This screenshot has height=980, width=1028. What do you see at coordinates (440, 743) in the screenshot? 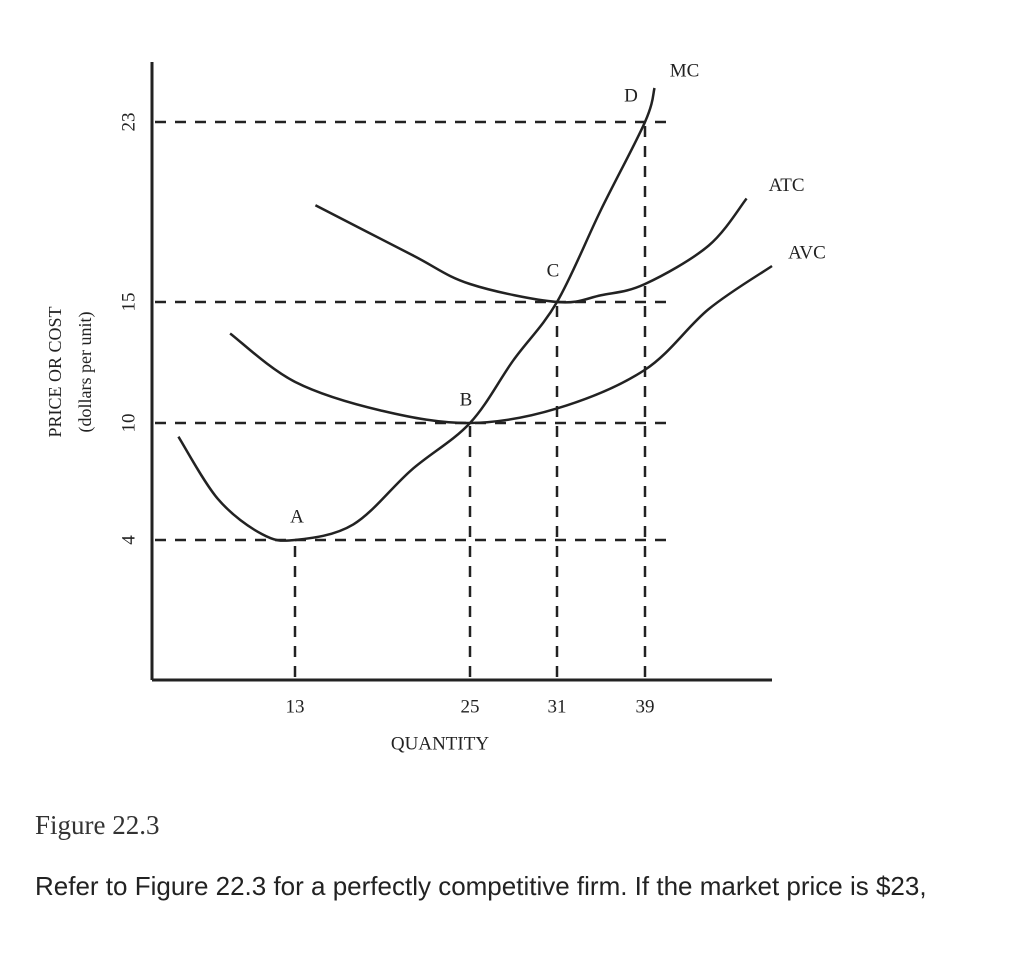
I see `x-axis-label: QUANTITY` at bounding box center [440, 743].